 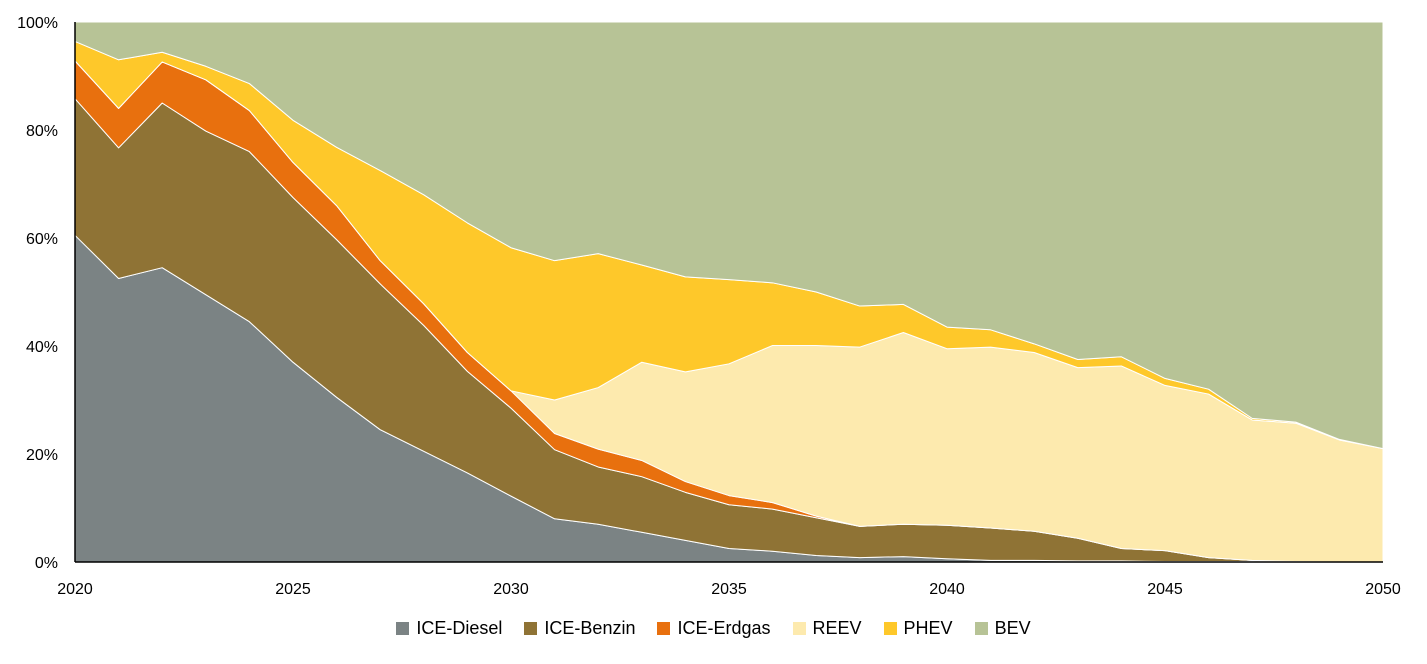 I want to click on y-tick-label: 20%, so click(x=42, y=455).